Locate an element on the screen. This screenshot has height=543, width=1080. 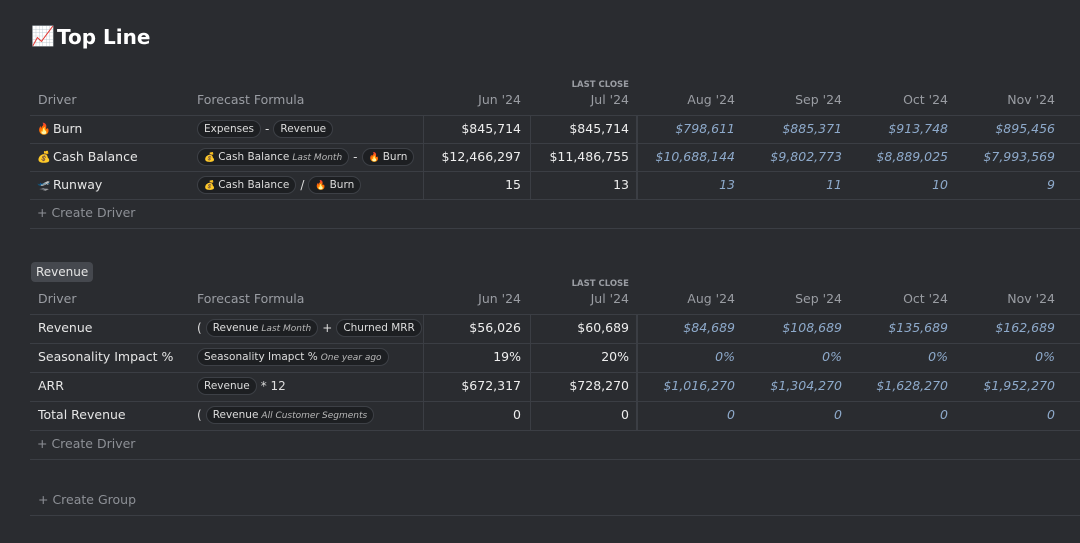
chip-note-wrap: One year ago is located at coordinates (351, 358).